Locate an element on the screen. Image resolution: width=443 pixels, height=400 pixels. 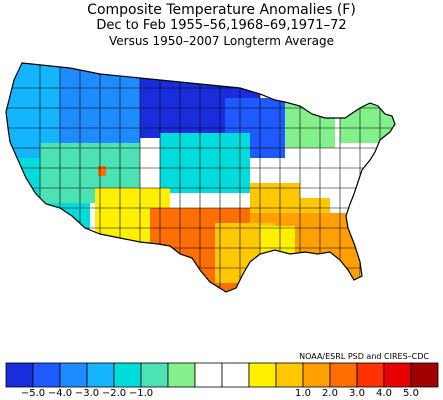
region-new-england is located at coordinates (367, 123).